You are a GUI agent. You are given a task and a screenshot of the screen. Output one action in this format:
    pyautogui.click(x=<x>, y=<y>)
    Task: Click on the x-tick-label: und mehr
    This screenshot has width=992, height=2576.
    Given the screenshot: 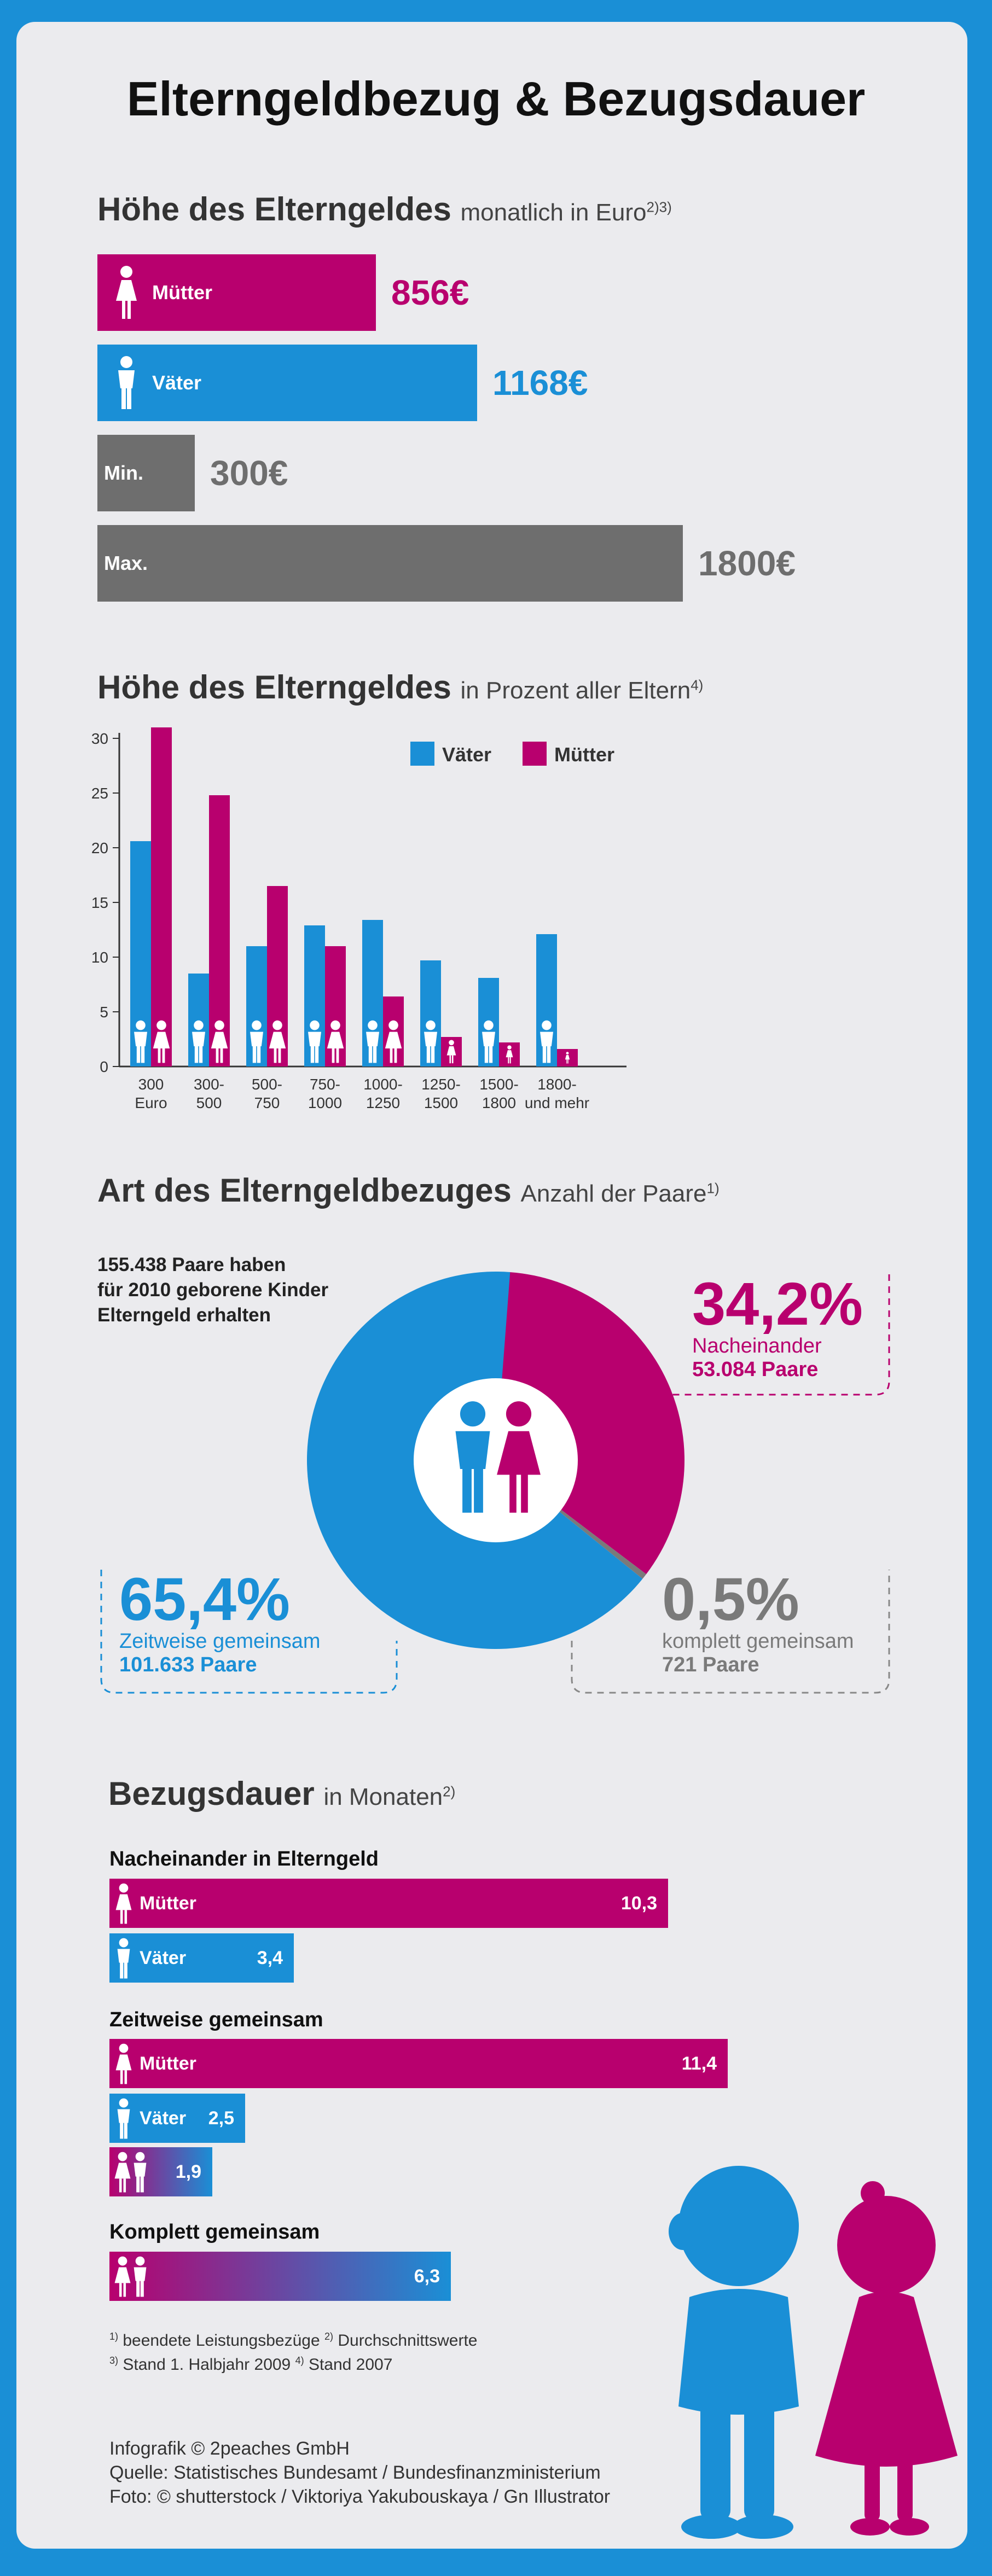 What is the action you would take?
    pyautogui.click(x=557, y=1102)
    